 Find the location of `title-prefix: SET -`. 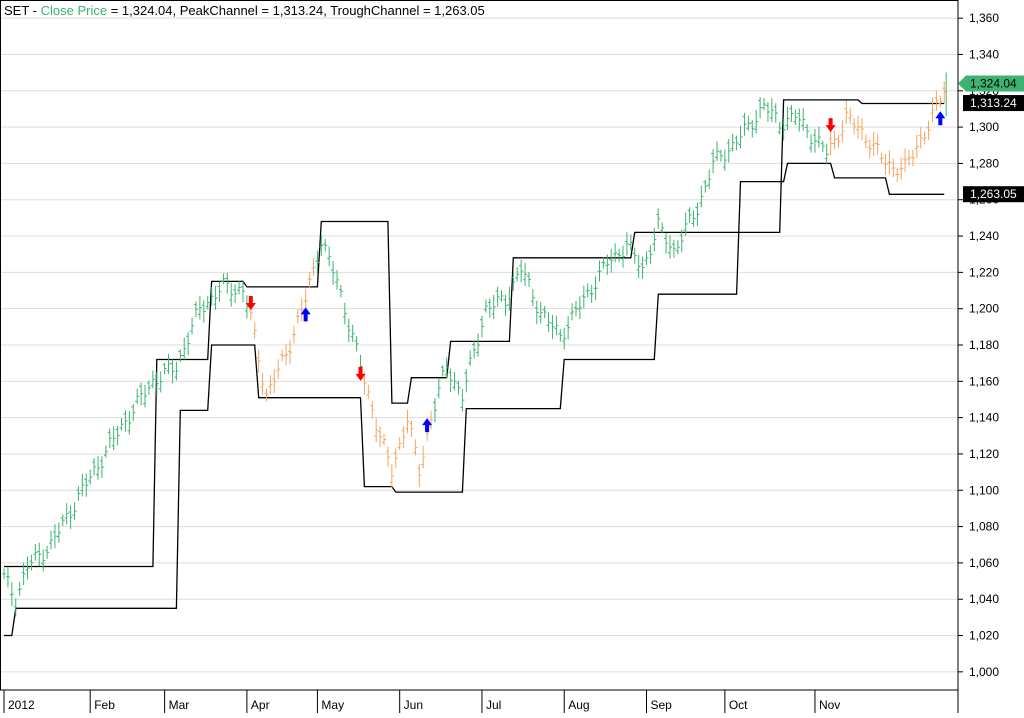

title-prefix: SET - is located at coordinates (22, 10).